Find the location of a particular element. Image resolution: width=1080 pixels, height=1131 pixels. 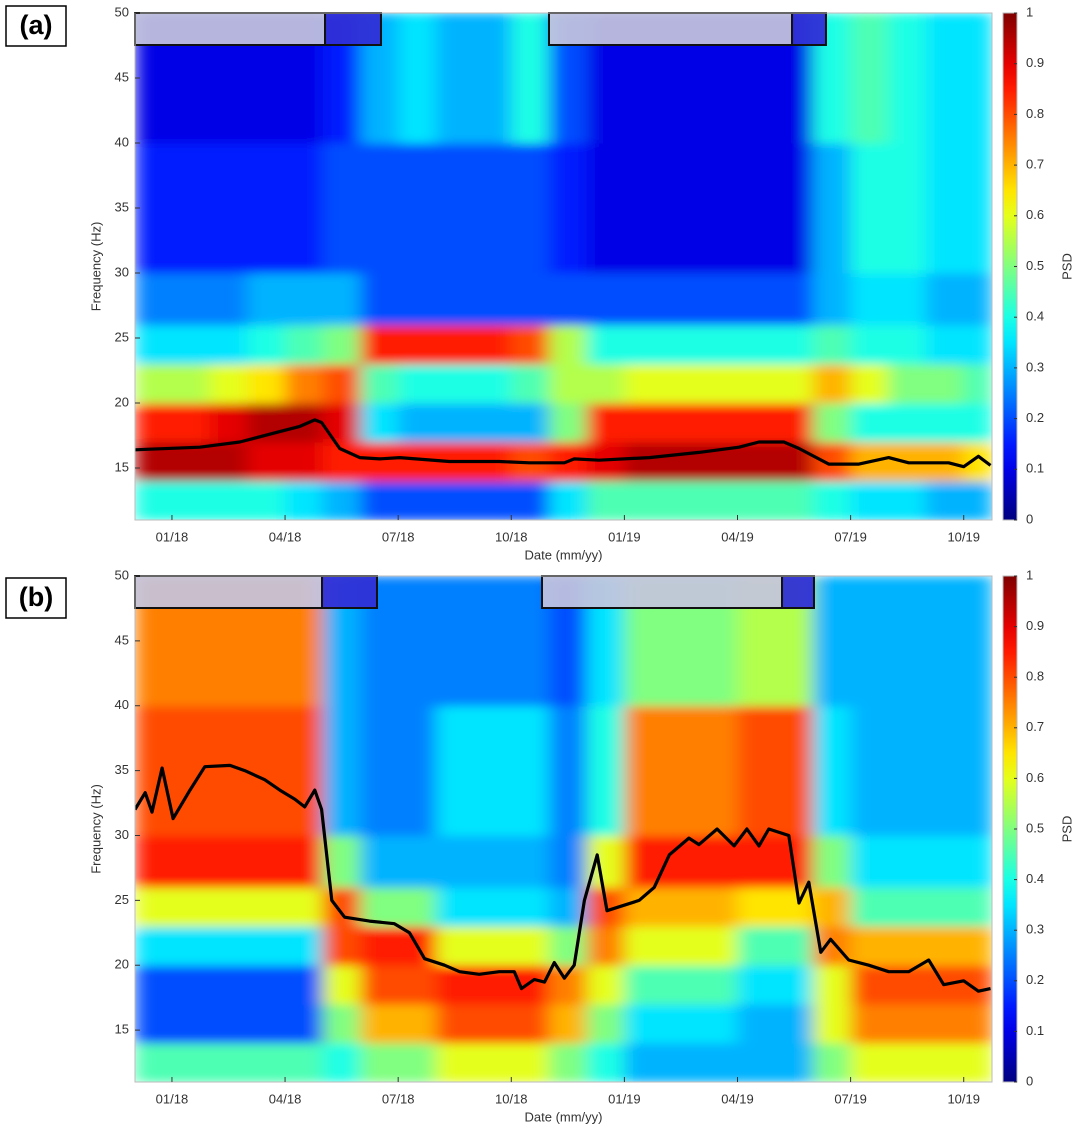

x-tick-label: 10/19 is located at coordinates (963, 536).